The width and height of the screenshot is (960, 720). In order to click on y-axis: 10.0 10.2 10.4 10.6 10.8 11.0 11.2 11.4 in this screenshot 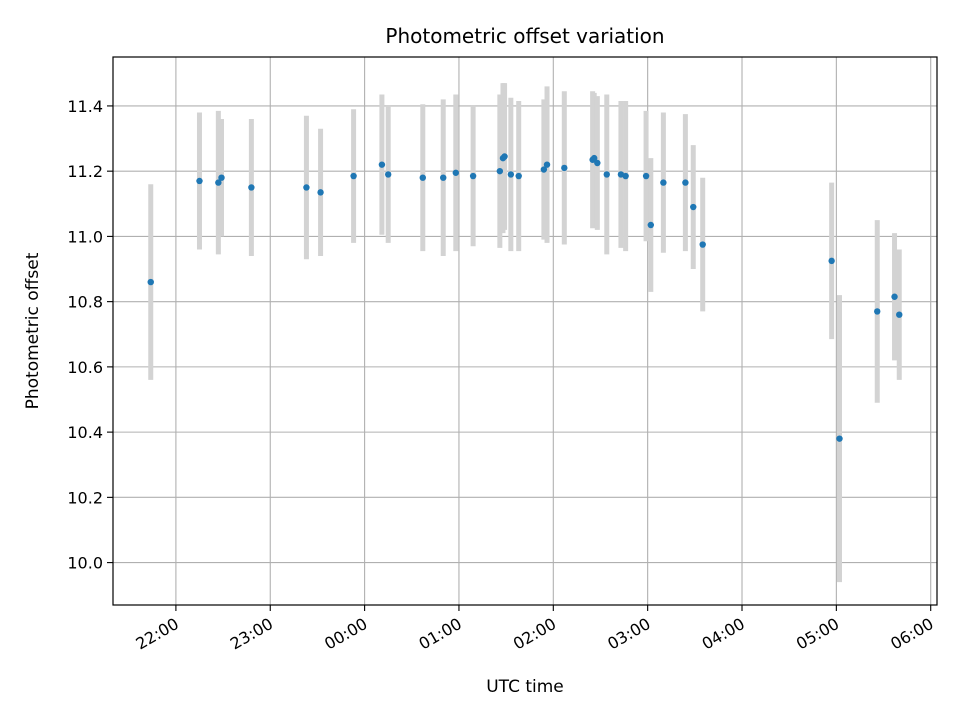, I will do `click(90, 335)`.